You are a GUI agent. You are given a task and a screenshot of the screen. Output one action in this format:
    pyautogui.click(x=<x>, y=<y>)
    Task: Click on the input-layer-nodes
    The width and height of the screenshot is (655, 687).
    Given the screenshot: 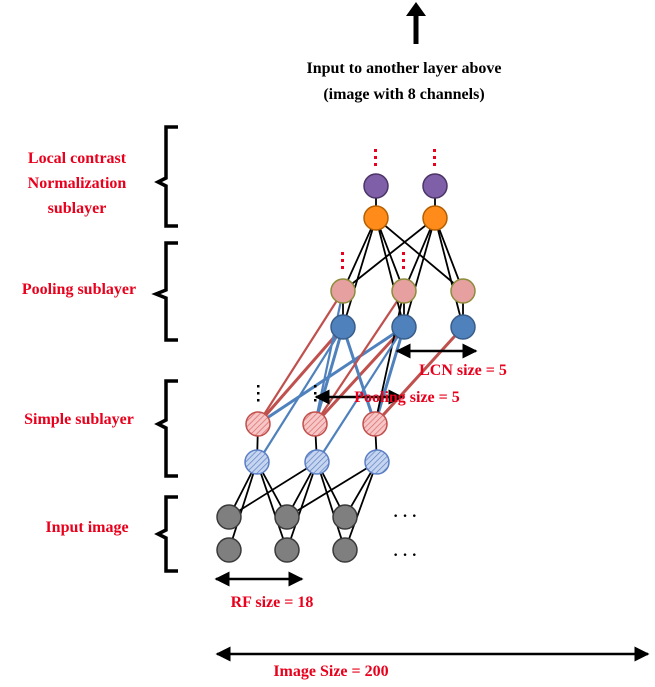 What is the action you would take?
    pyautogui.click(x=287, y=533)
    